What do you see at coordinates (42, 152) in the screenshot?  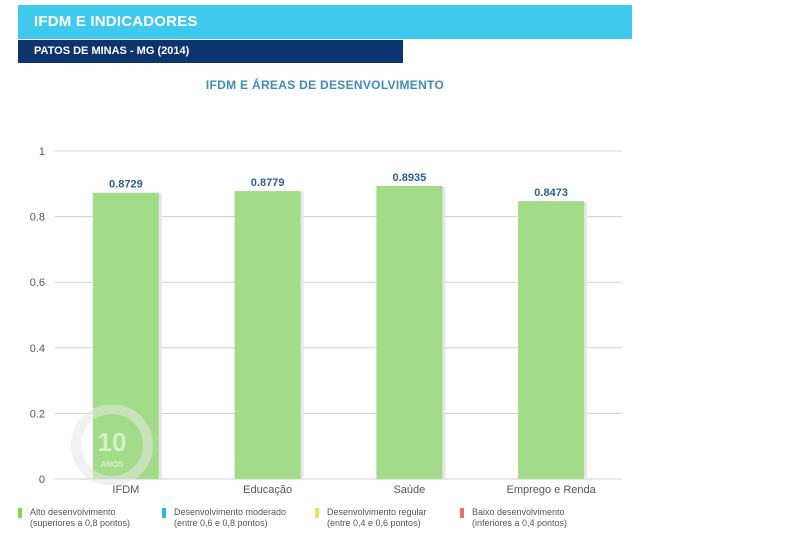 I see `y-tick-label: 1` at bounding box center [42, 152].